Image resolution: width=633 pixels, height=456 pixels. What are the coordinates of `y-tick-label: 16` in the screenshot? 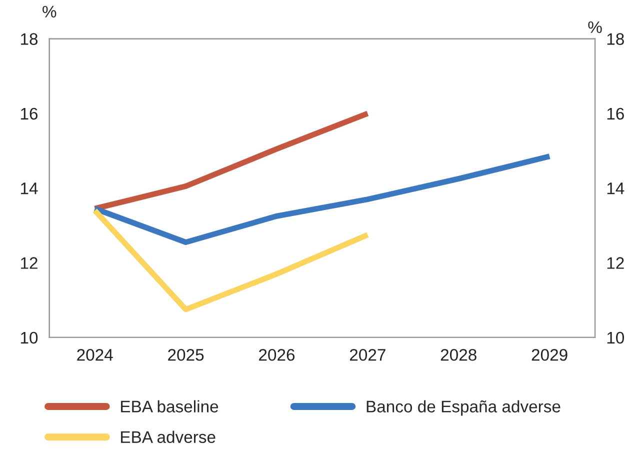 It's located at (29, 114).